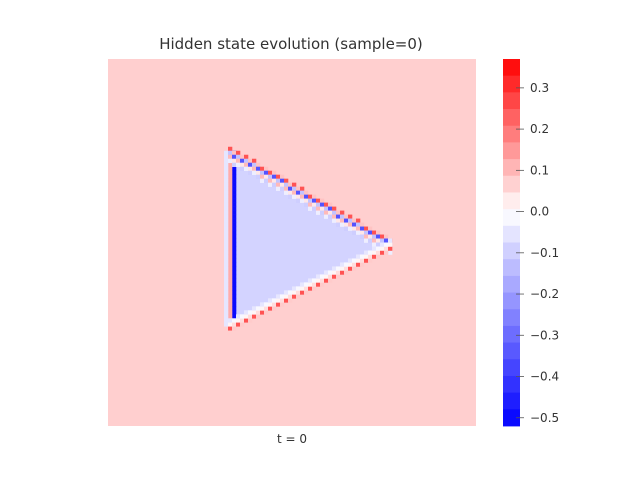  Describe the element at coordinates (531, 243) in the screenshot. I see `colorbar: 0.3 0.2 0.1 0.0 −0.1 −0.2 −0.3 −0.4 −0.5` at that location.